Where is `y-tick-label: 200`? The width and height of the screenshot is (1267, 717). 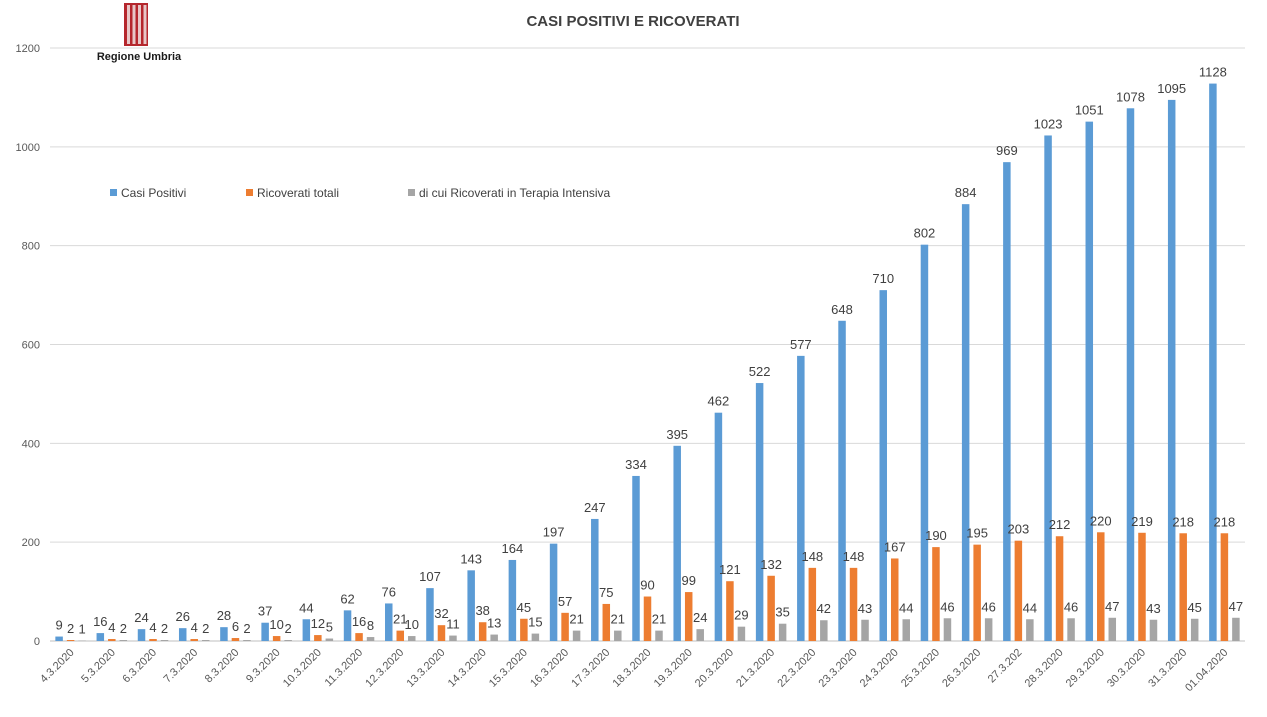 y-tick-label: 200 is located at coordinates (31, 543).